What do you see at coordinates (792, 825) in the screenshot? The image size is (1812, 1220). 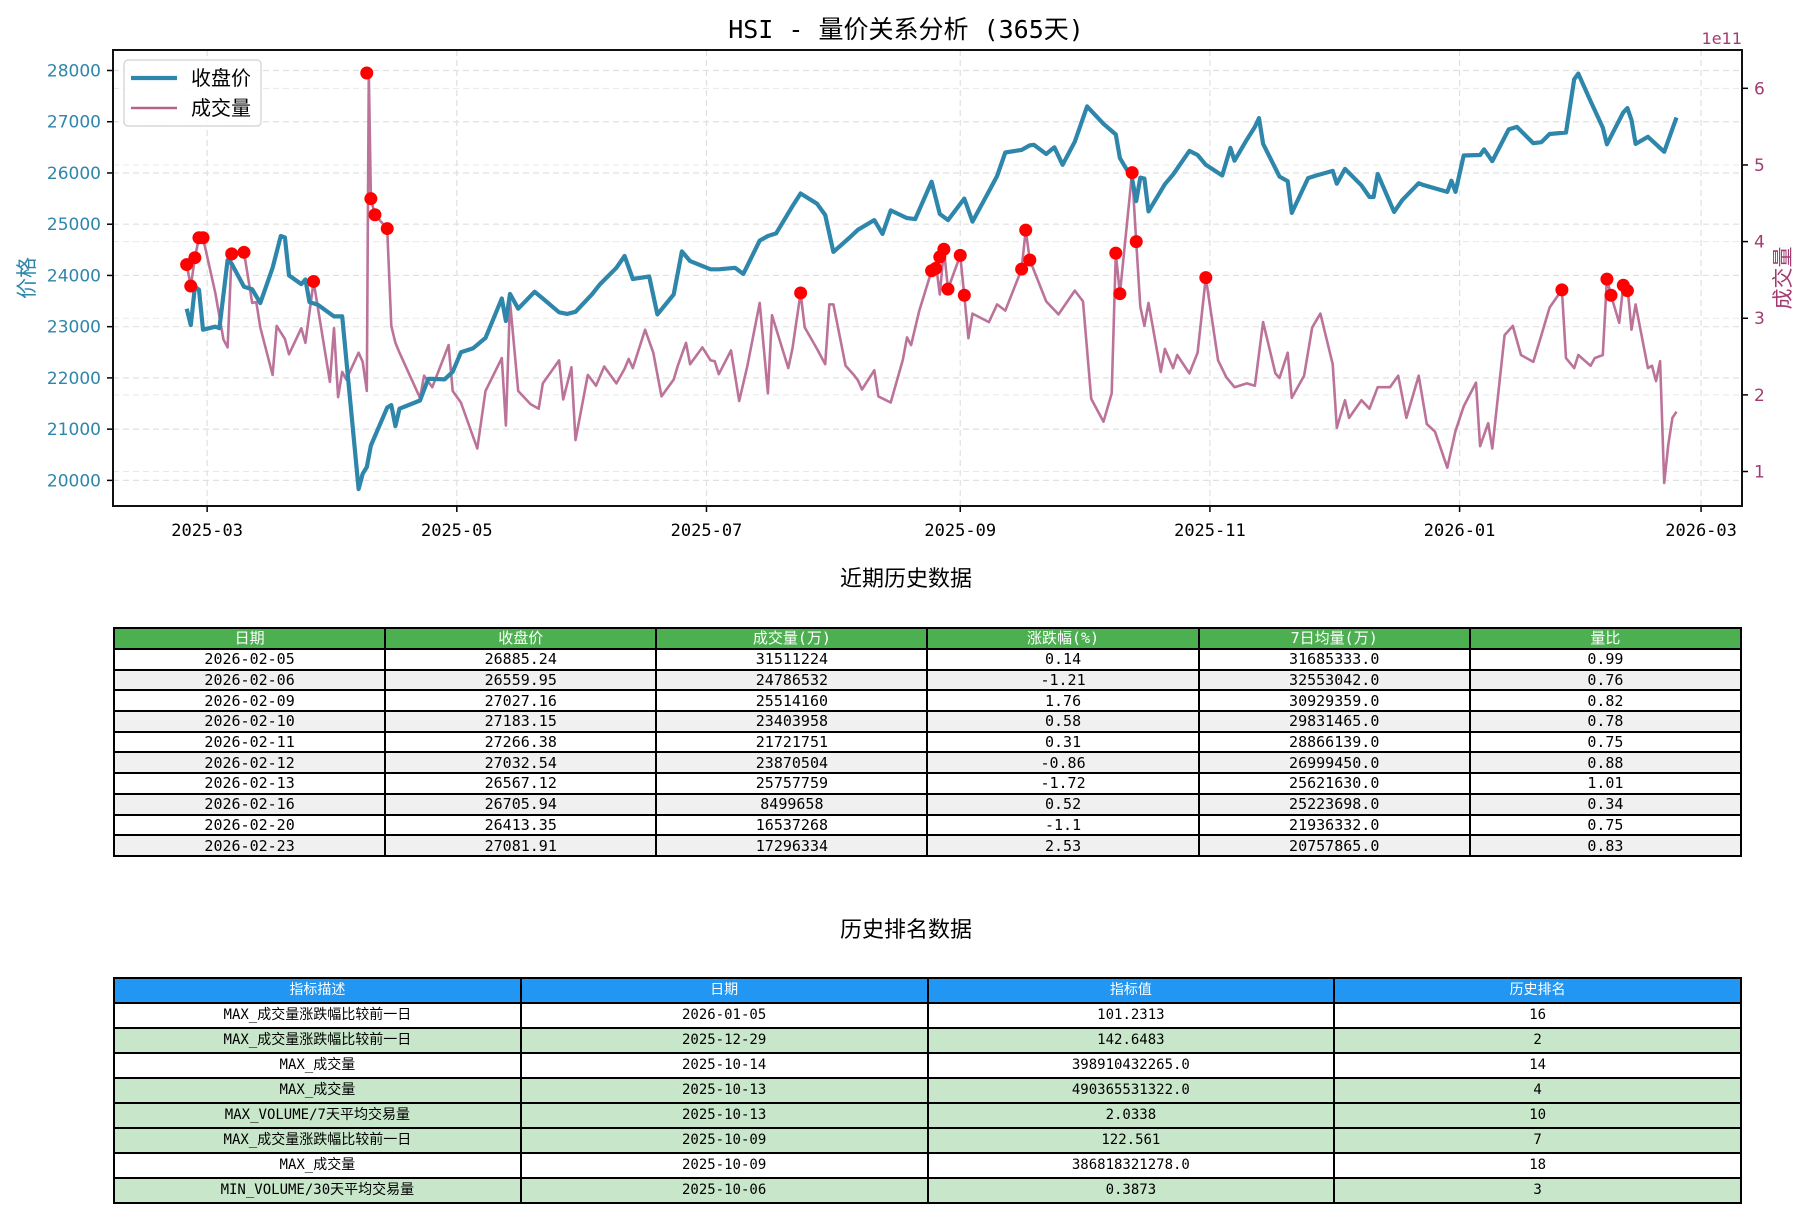 I see `table-cell: 16537268` at bounding box center [792, 825].